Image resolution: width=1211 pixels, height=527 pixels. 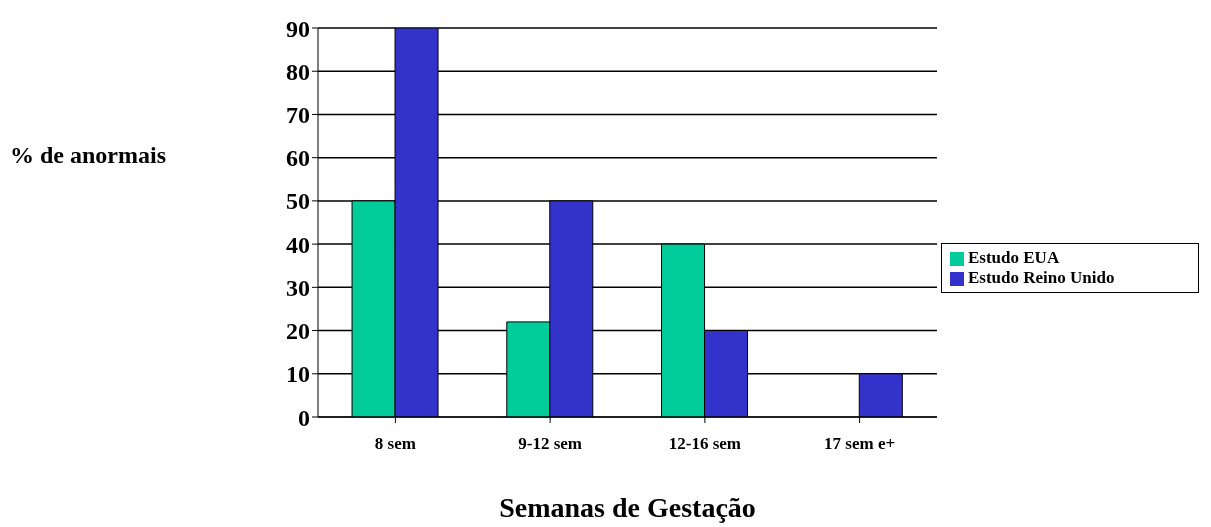 What do you see at coordinates (550, 444) in the screenshot?
I see `x-tick-label: 9-12 sem` at bounding box center [550, 444].